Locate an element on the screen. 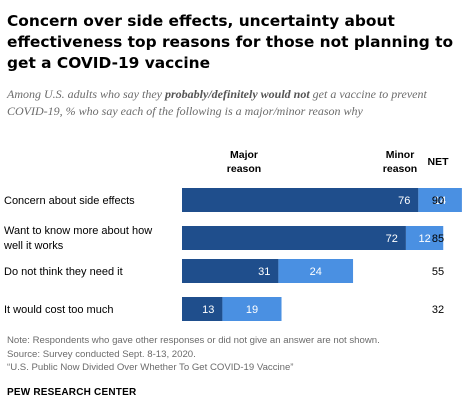  category-label: Want to know more about how is located at coordinates (78, 231).